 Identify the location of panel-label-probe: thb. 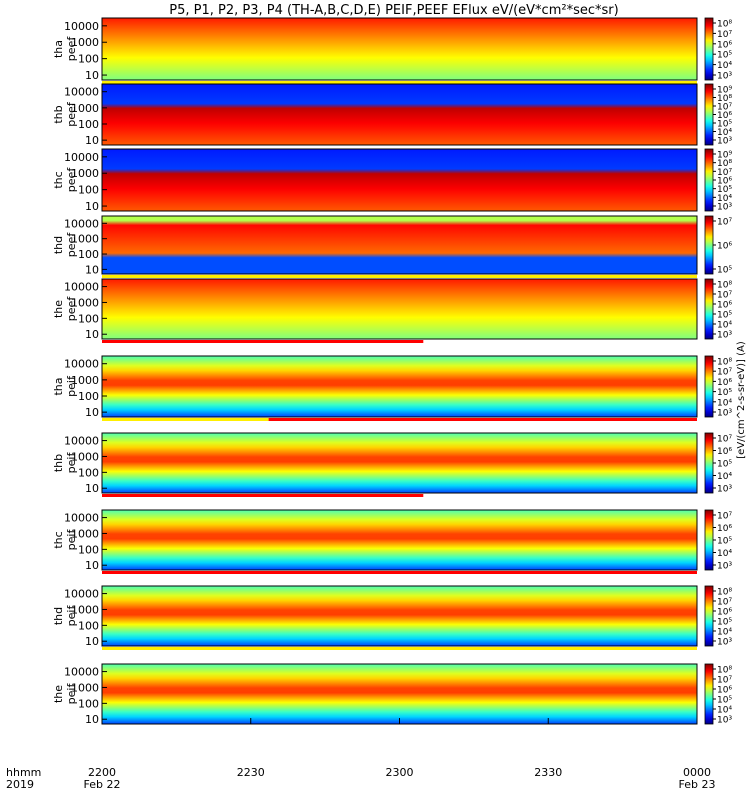
(58, 463).